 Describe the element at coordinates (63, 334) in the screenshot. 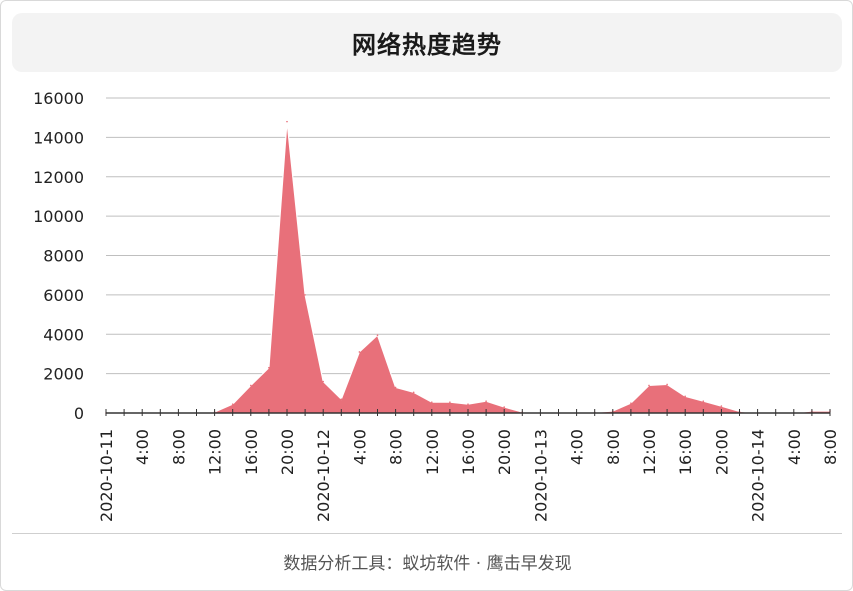

I see `y-tick-label: 4000` at that location.